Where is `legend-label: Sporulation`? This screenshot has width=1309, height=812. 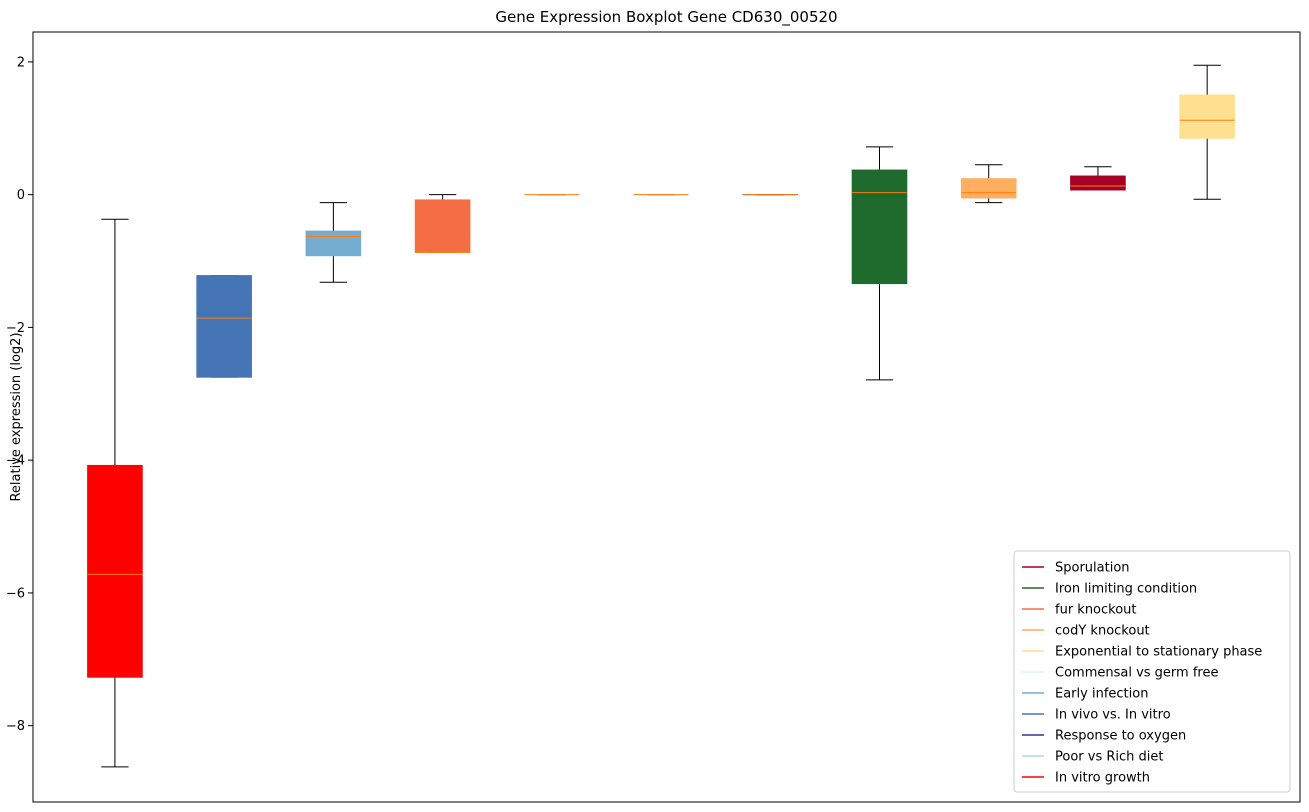
legend-label: Sporulation is located at coordinates (1092, 568).